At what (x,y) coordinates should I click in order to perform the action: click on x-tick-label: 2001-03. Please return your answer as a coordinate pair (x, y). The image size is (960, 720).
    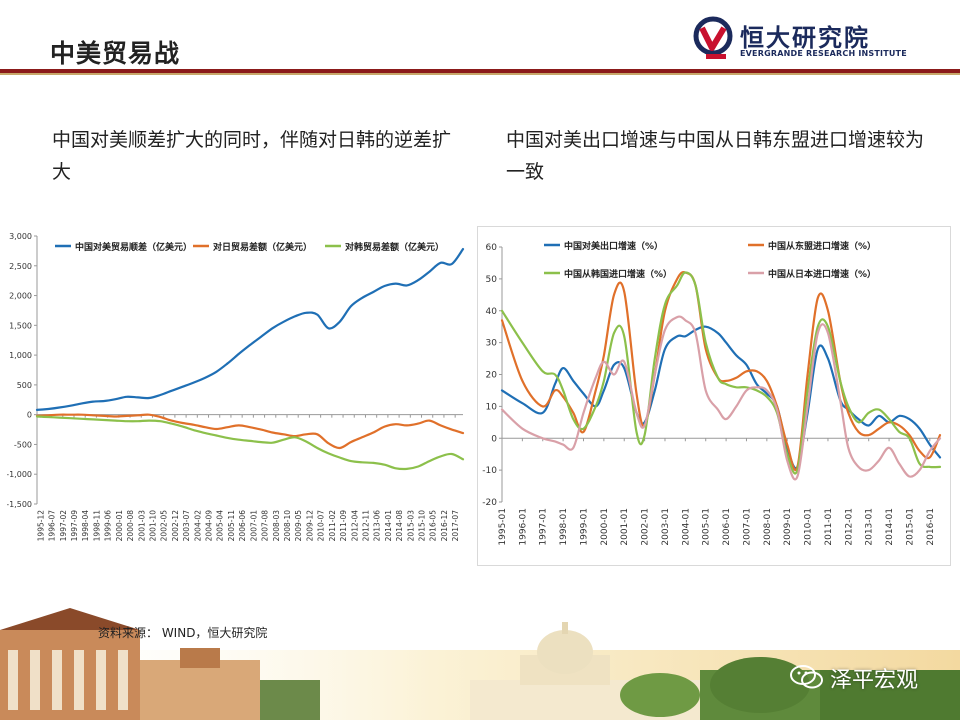
    Looking at the image, I should click on (141, 526).